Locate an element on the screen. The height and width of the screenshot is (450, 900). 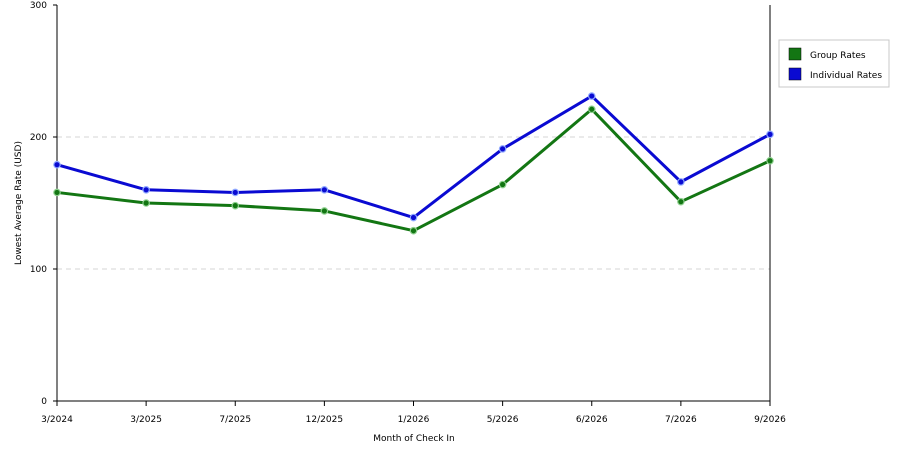
legend-label-group-rates: Group Rates is located at coordinates (838, 56).